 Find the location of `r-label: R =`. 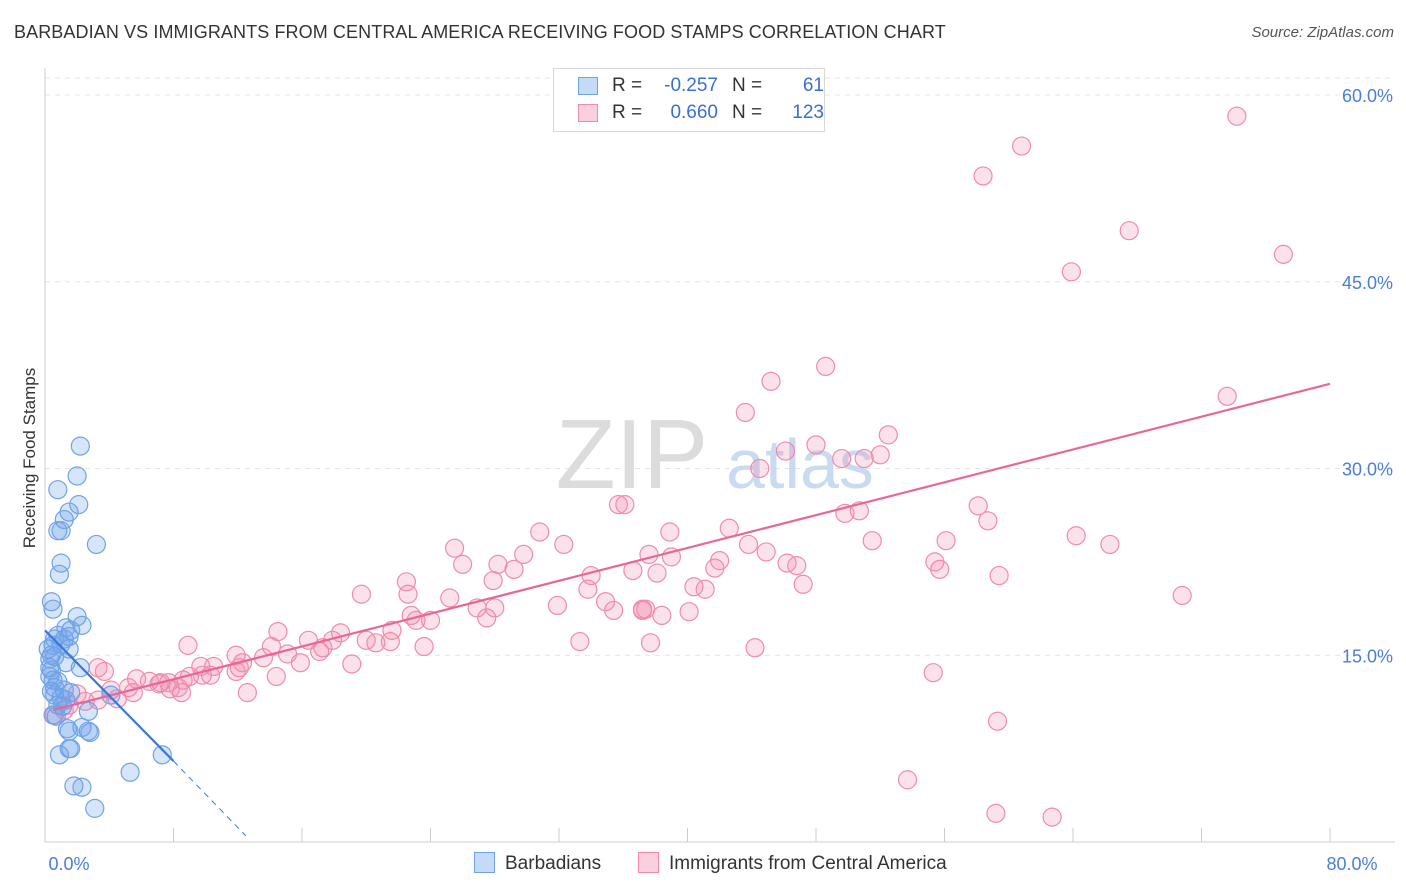

r-label: R = is located at coordinates (627, 112).